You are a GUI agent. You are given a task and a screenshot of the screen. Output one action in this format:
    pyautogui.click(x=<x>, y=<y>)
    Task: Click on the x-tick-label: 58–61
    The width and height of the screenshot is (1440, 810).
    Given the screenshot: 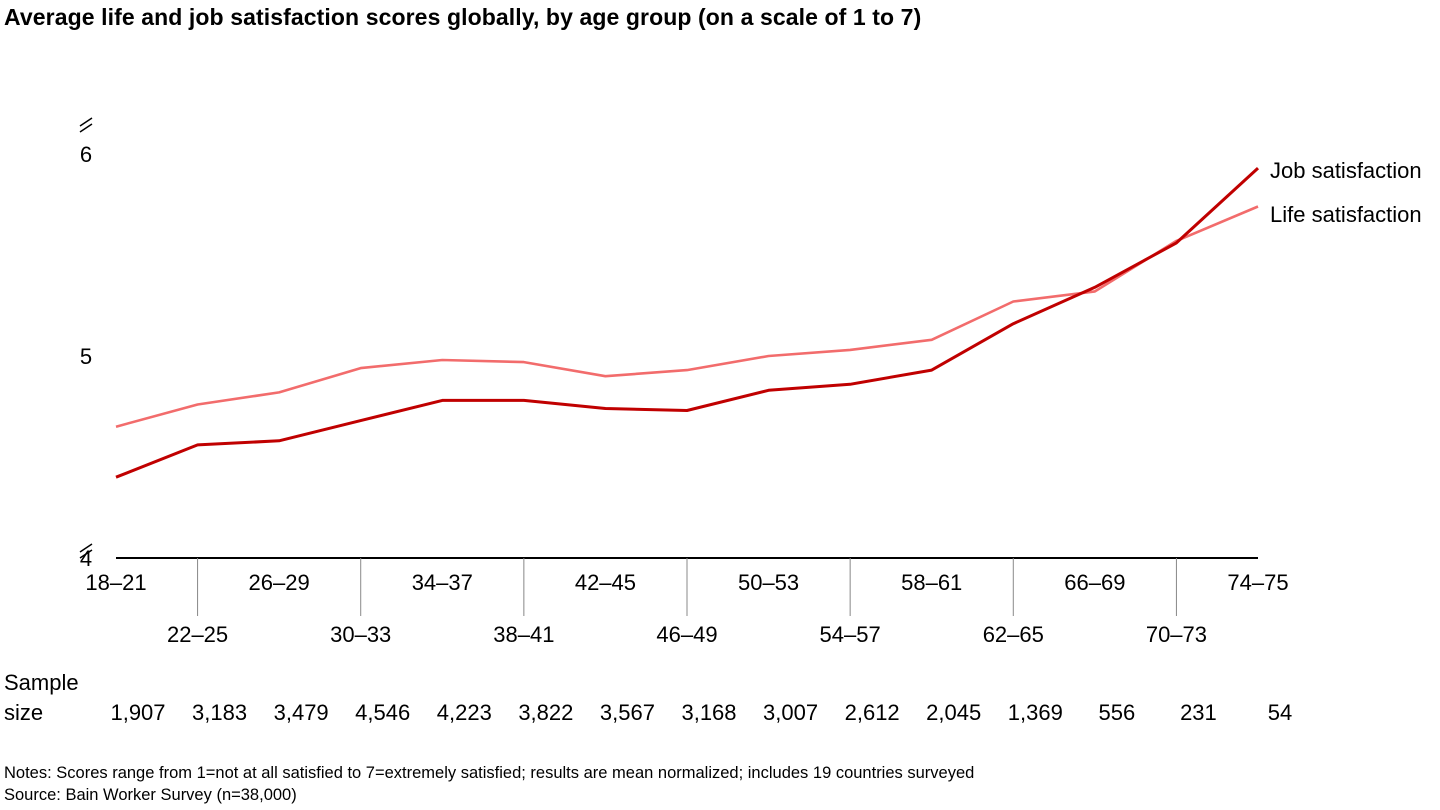 What is the action you would take?
    pyautogui.click(x=931, y=582)
    